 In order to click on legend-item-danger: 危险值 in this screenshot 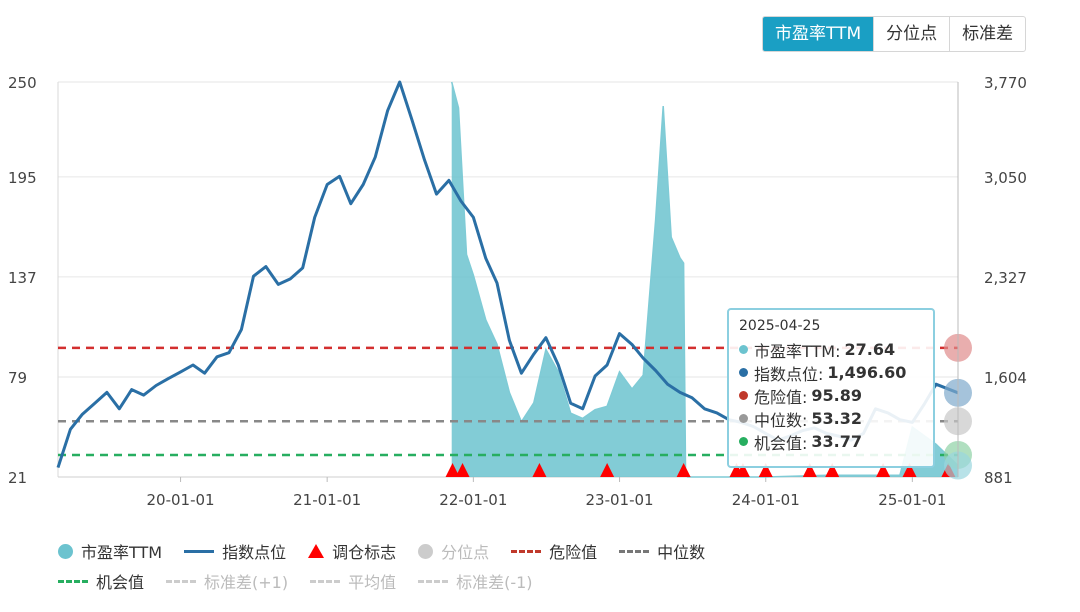, I will do `click(554, 551)`.